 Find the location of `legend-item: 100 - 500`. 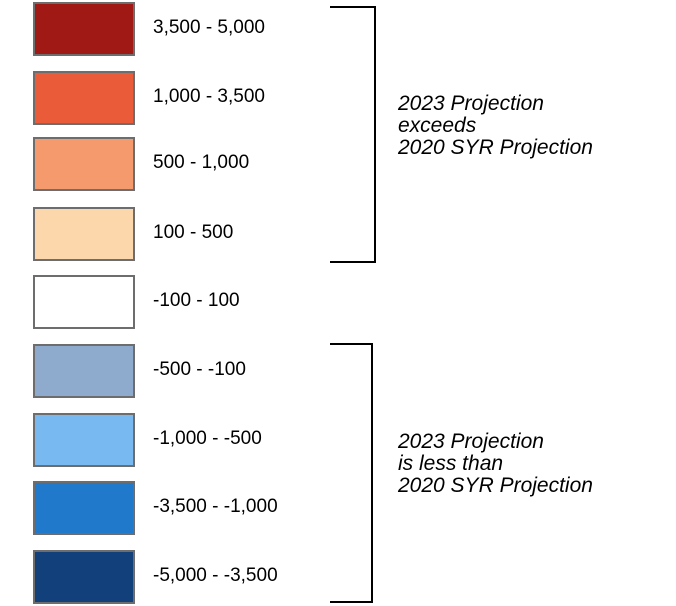

legend-item: 100 - 500 is located at coordinates (193, 234).